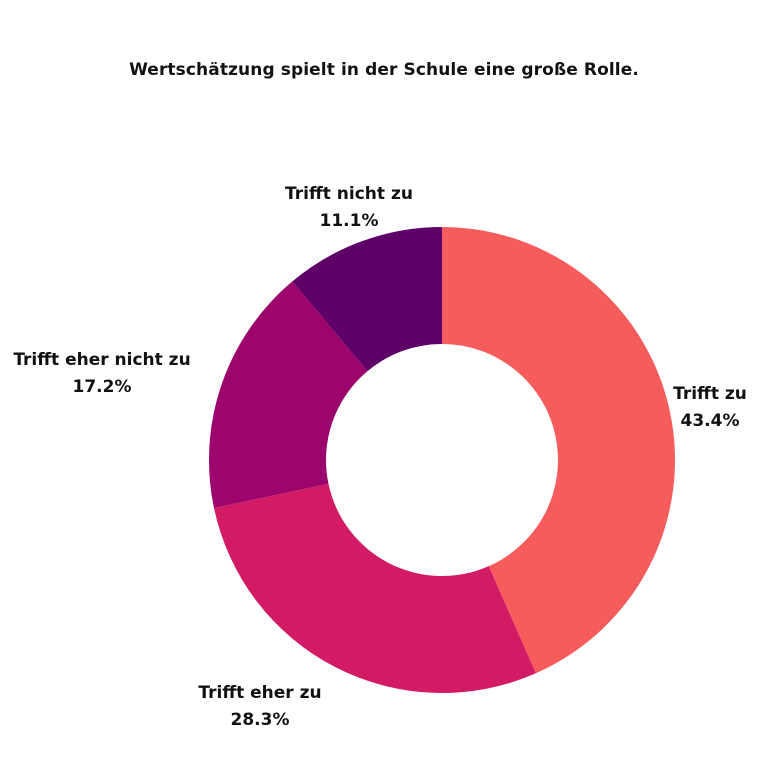 The height and width of the screenshot is (768, 768). I want to click on slice-label: Trifft eher nicht zu, so click(101, 360).